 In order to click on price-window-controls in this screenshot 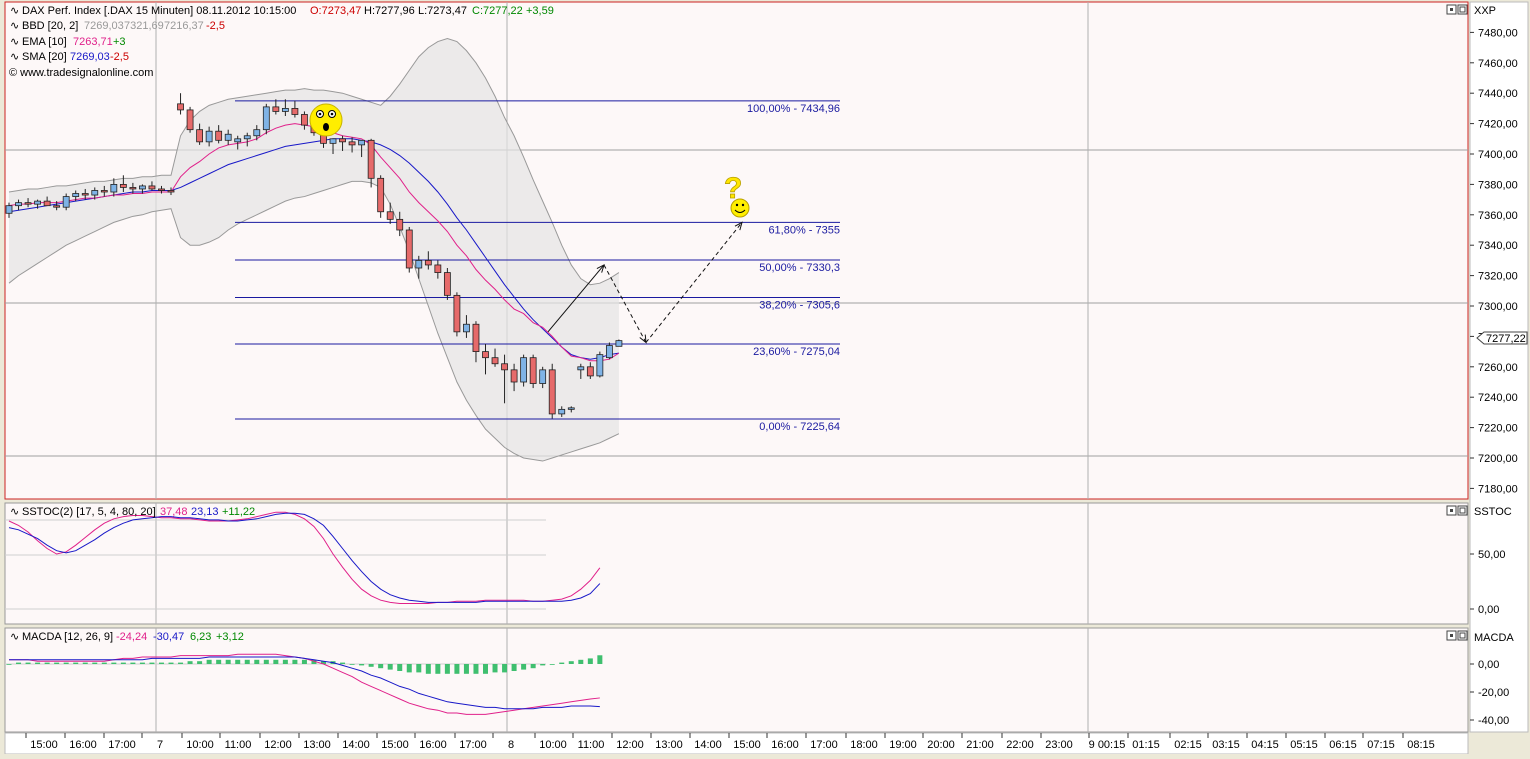, I will do `click(1457, 9)`.